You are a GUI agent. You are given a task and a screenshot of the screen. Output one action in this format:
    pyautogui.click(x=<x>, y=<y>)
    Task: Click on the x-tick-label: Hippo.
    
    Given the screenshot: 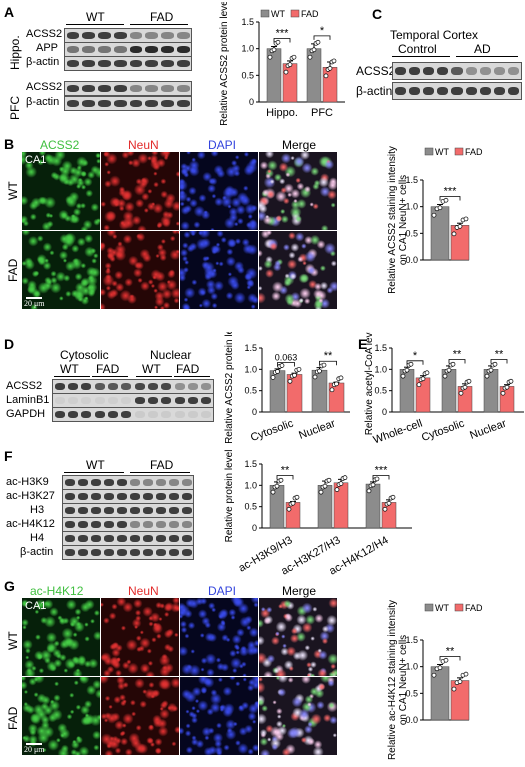 What is the action you would take?
    pyautogui.click(x=282, y=113)
    